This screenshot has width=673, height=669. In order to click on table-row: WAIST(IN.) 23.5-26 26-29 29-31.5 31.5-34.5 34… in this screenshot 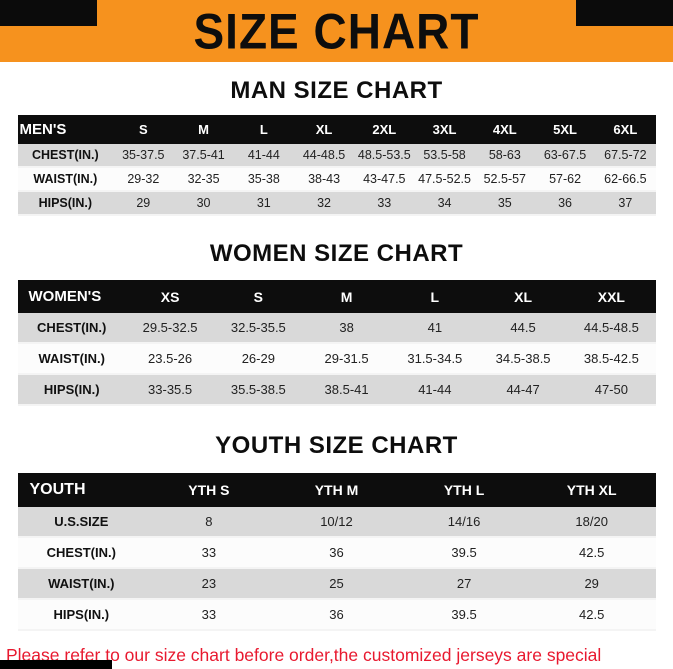, I will do `click(336, 359)`.